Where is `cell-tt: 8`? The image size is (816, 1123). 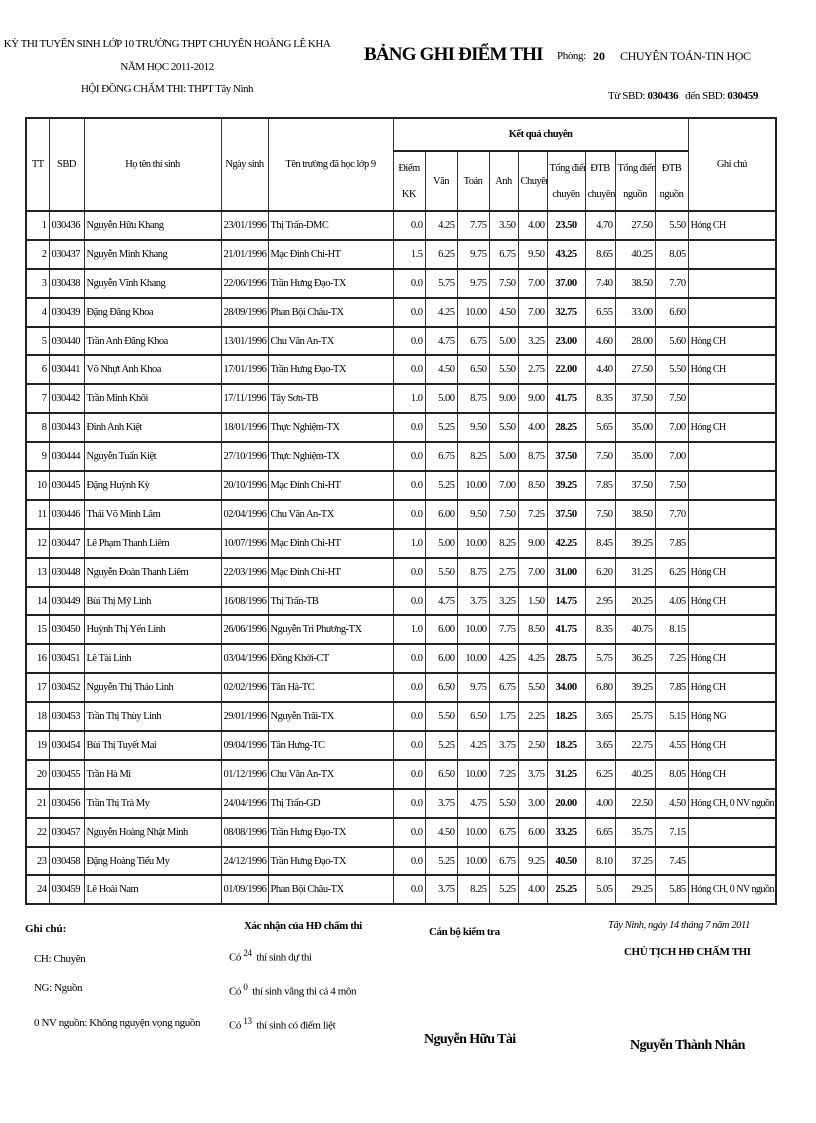 cell-tt: 8 is located at coordinates (37, 427).